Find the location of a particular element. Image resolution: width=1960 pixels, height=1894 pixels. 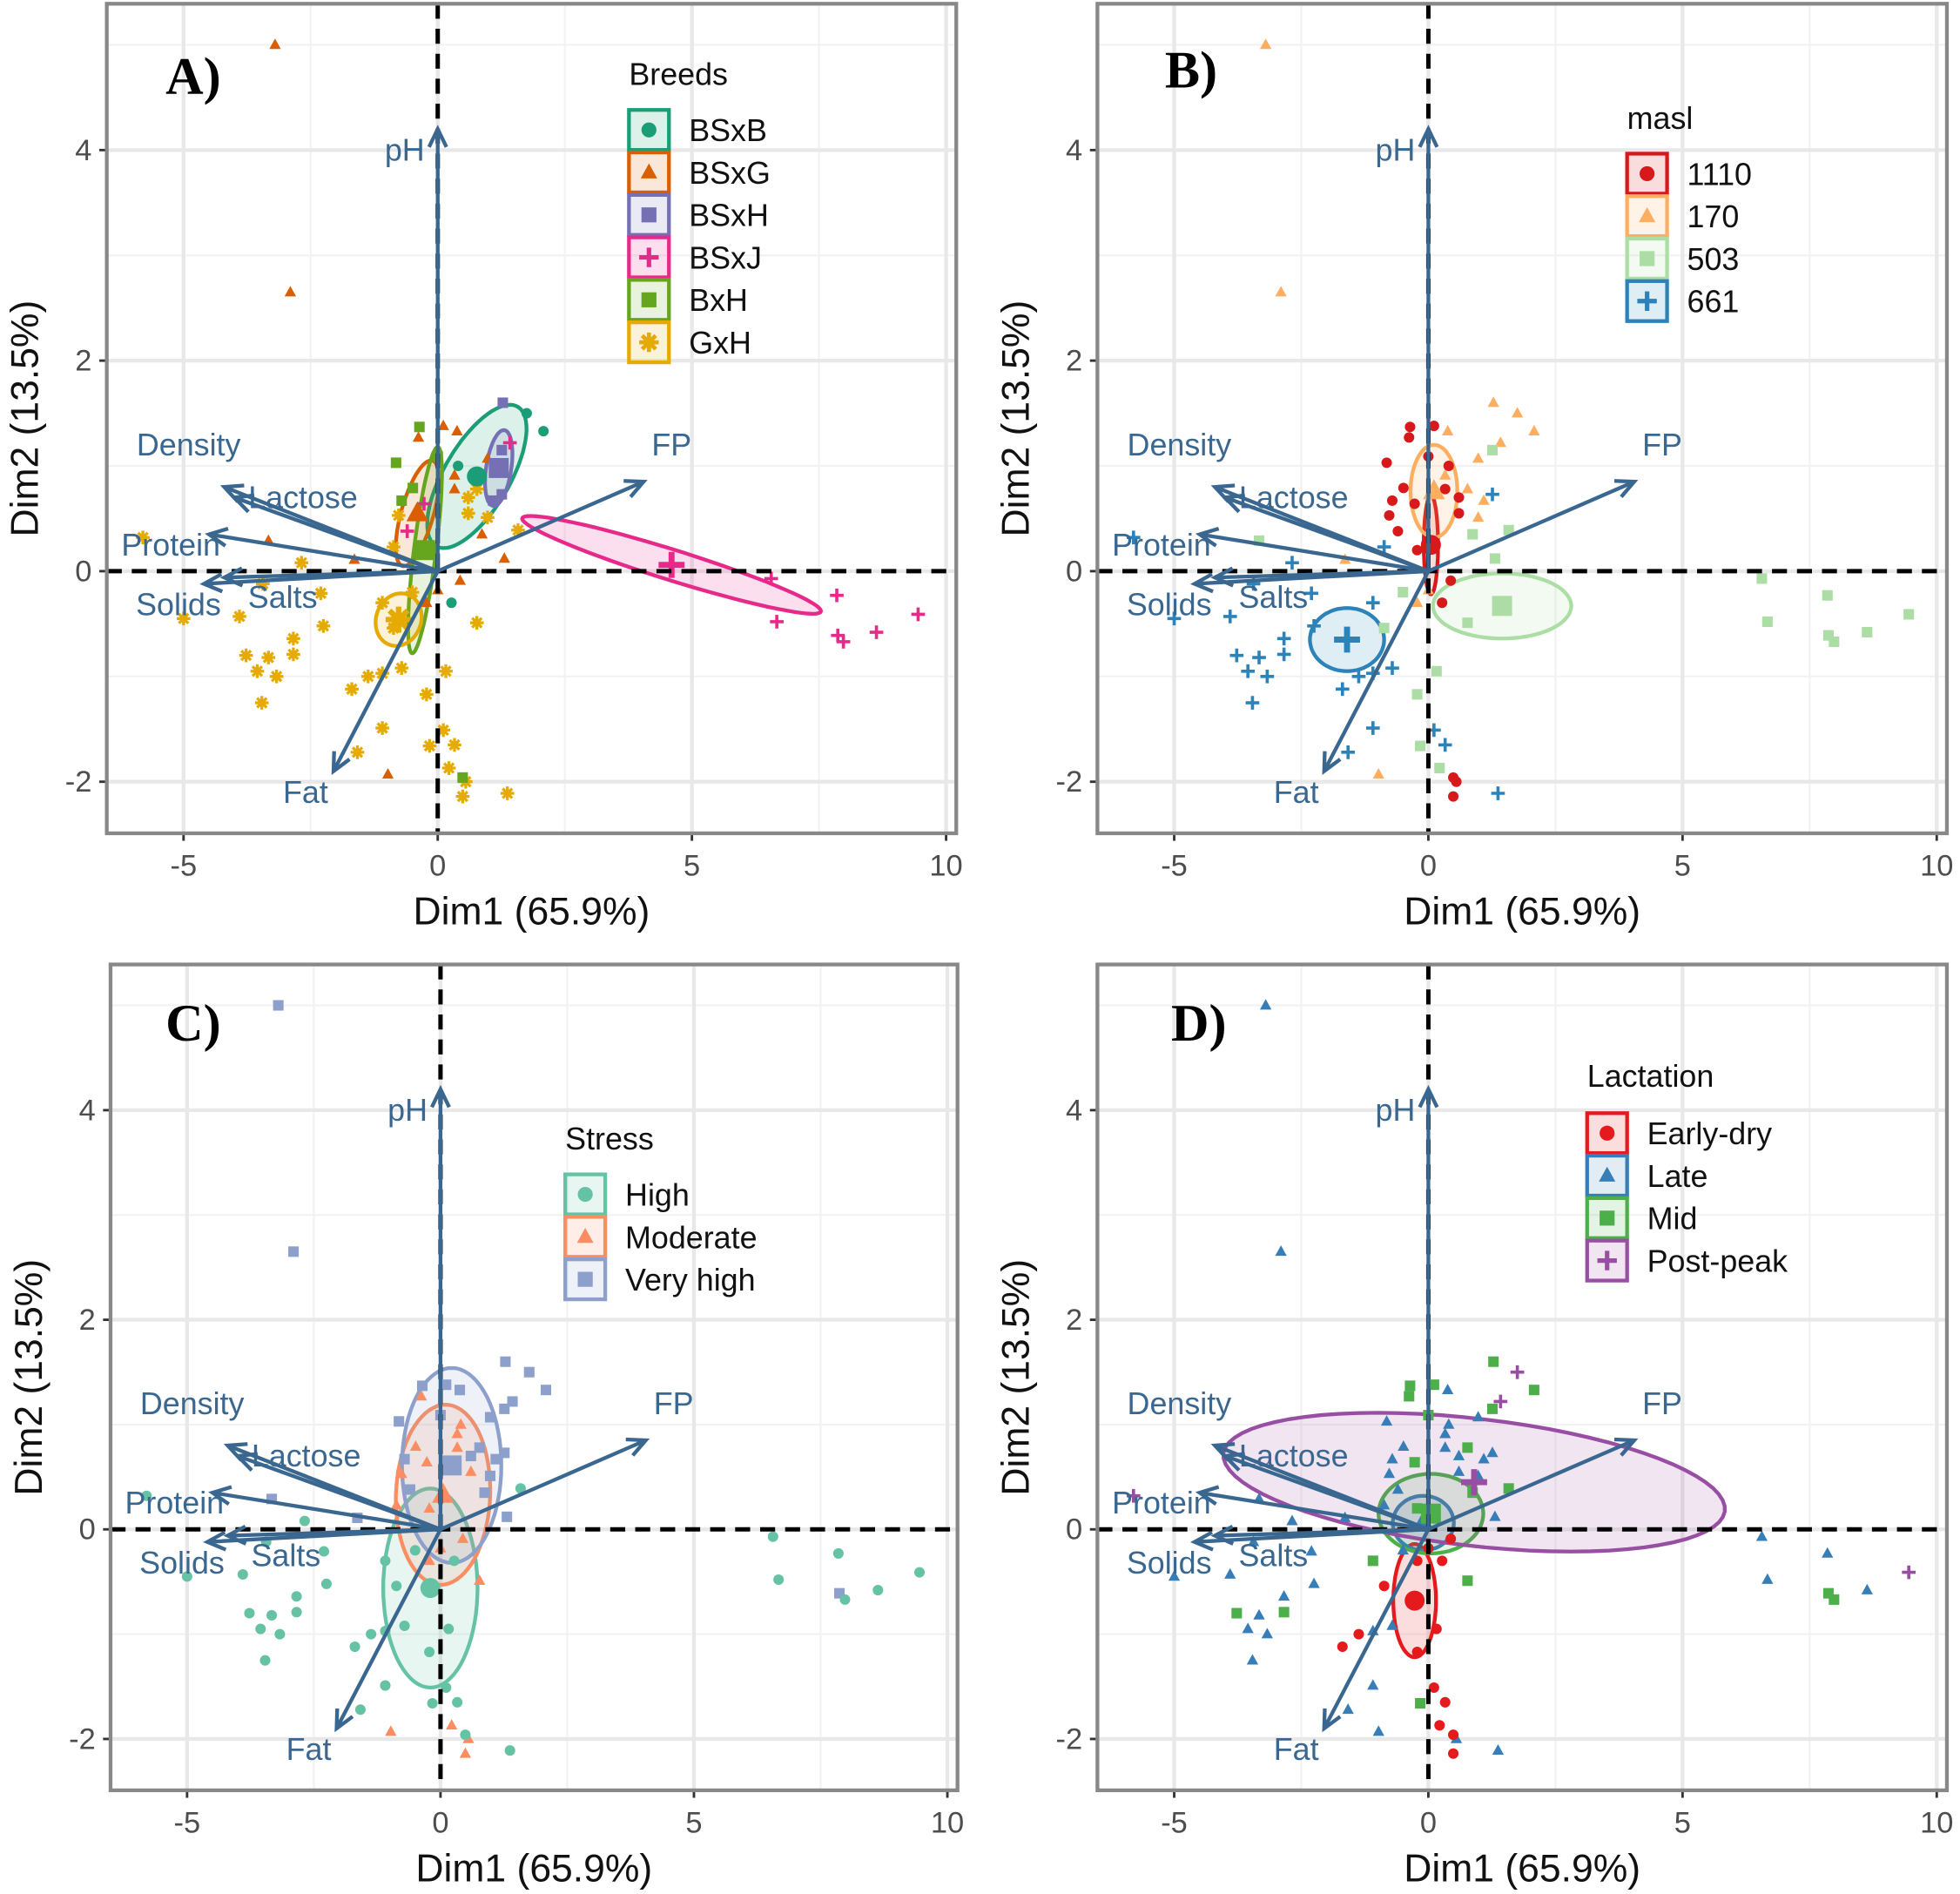

legend-item-label: 1110 is located at coordinates (1719, 174).